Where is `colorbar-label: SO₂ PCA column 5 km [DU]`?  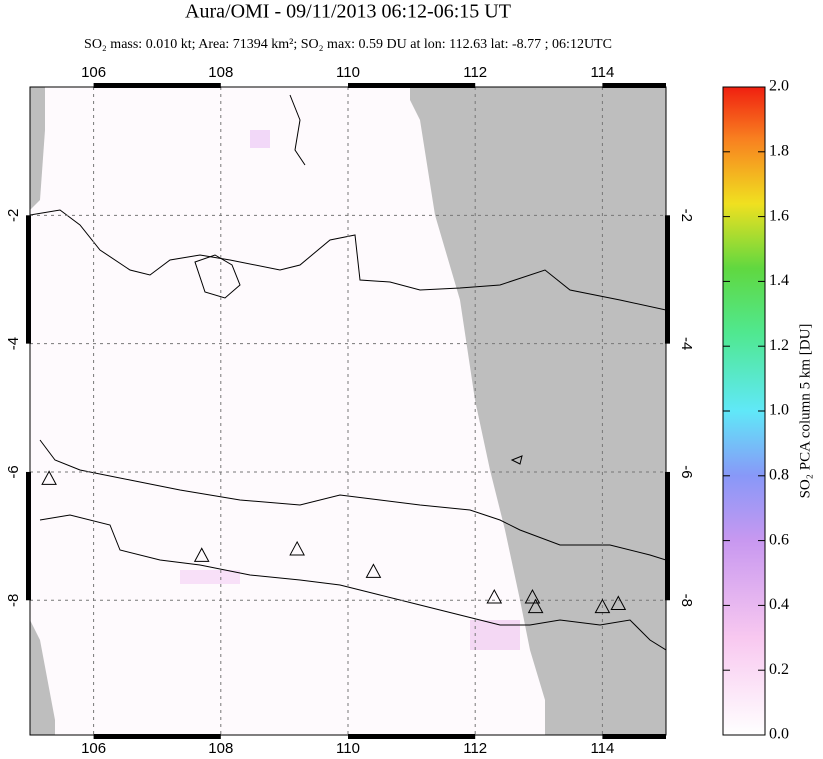 colorbar-label: SO₂ PCA column 5 km [DU] is located at coordinates (805, 411).